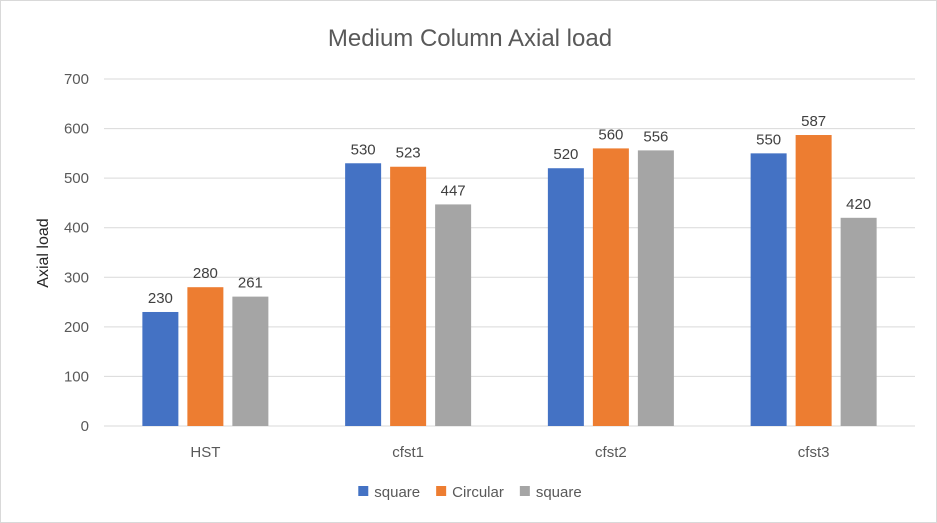  I want to click on y-tick-label: 200, so click(76, 327).